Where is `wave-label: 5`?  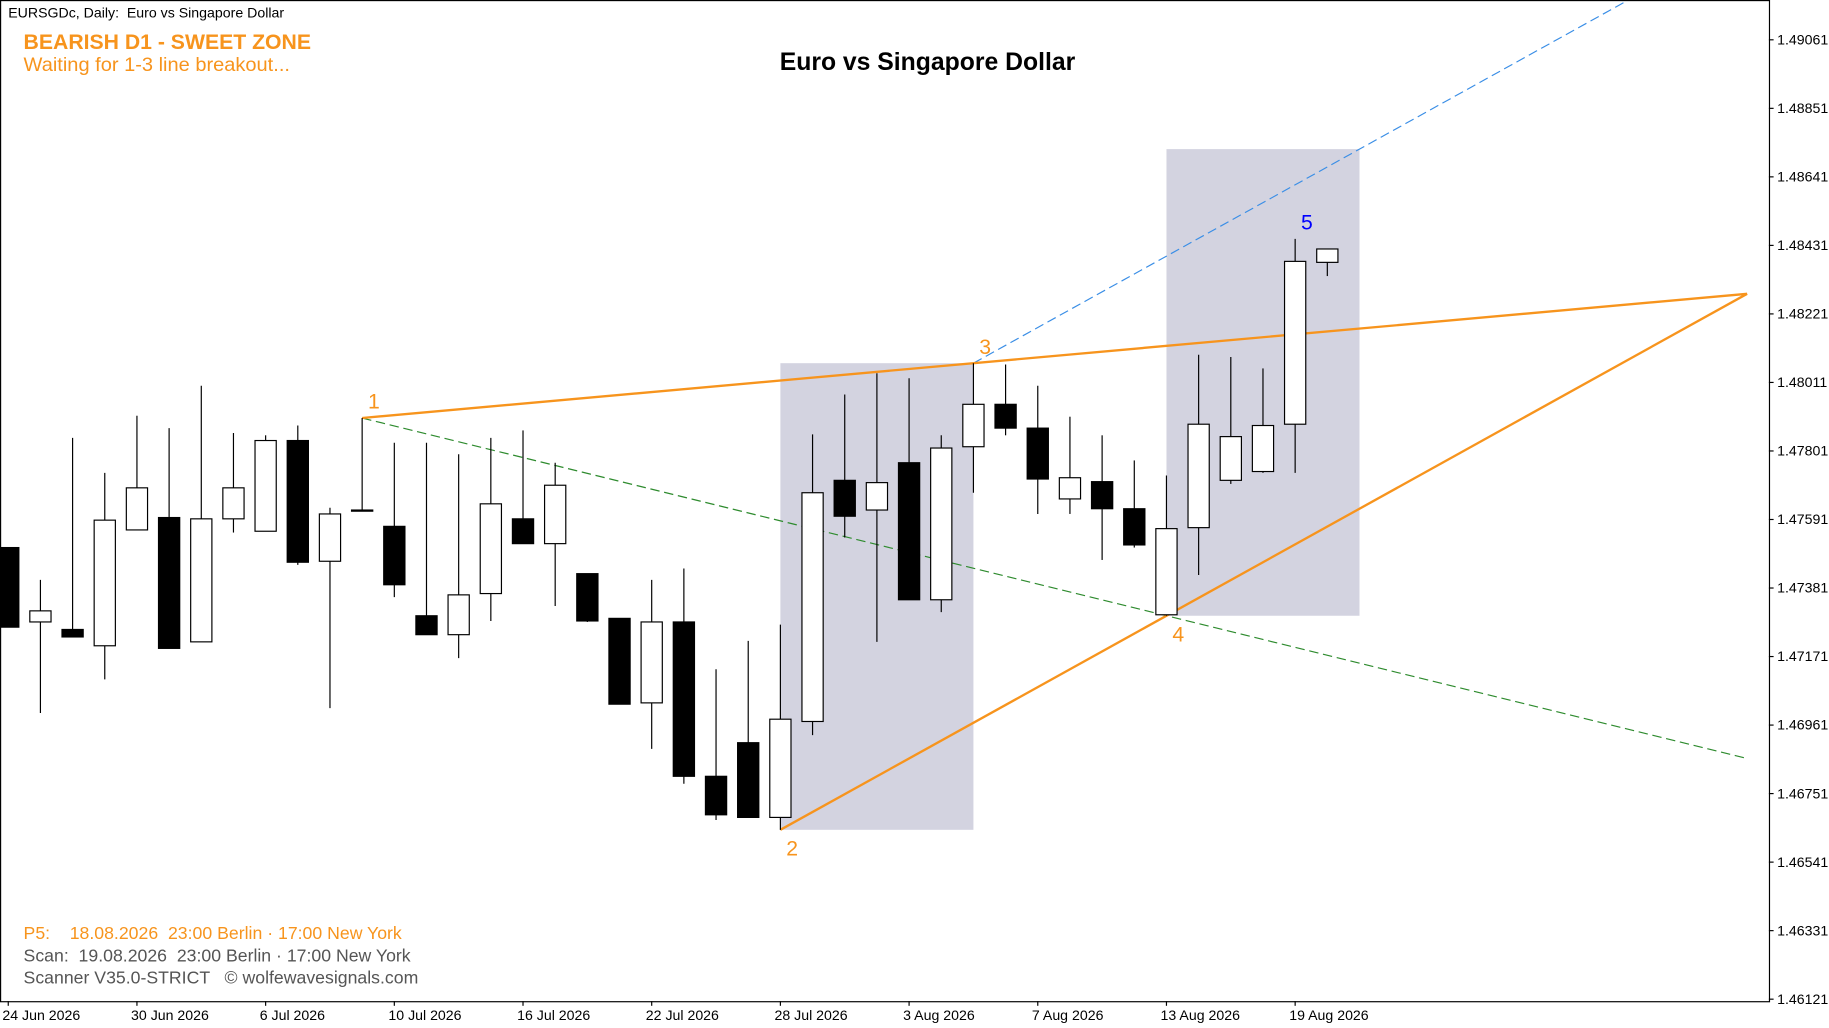
wave-label: 5 is located at coordinates (1307, 223).